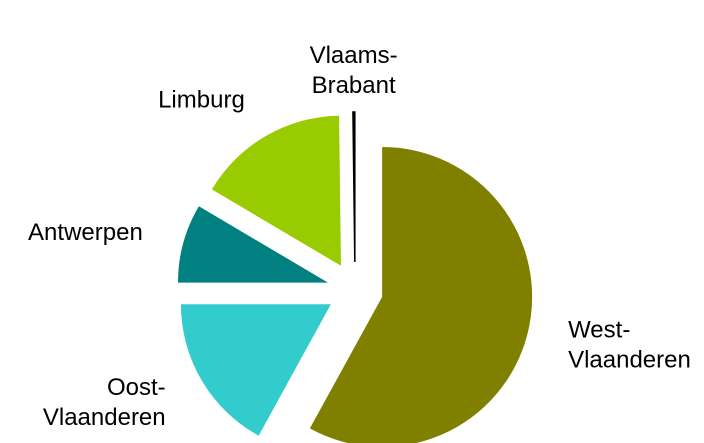 The width and height of the screenshot is (704, 443). What do you see at coordinates (354, 70) in the screenshot?
I see `slice-label: Vlaams-Brabant` at bounding box center [354, 70].